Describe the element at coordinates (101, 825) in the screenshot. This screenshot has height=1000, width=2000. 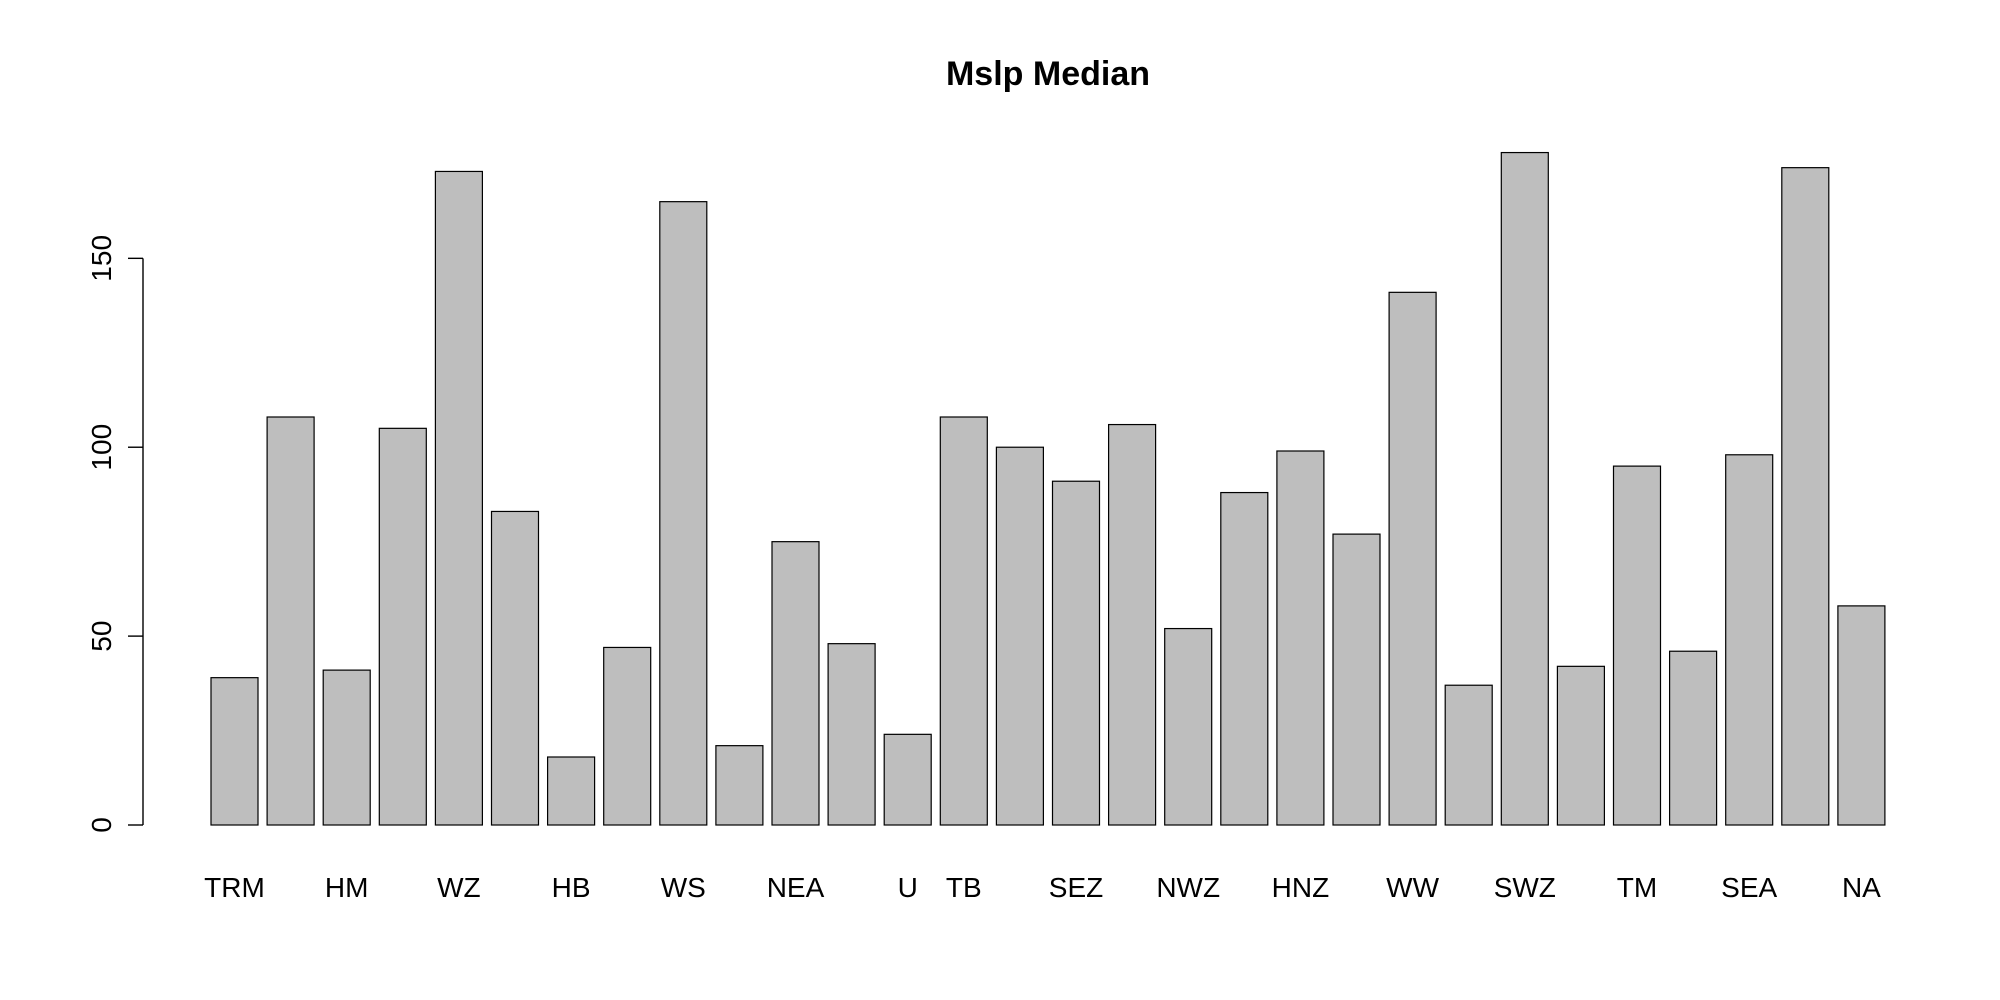
I see `y-tick-label: 0` at that location.